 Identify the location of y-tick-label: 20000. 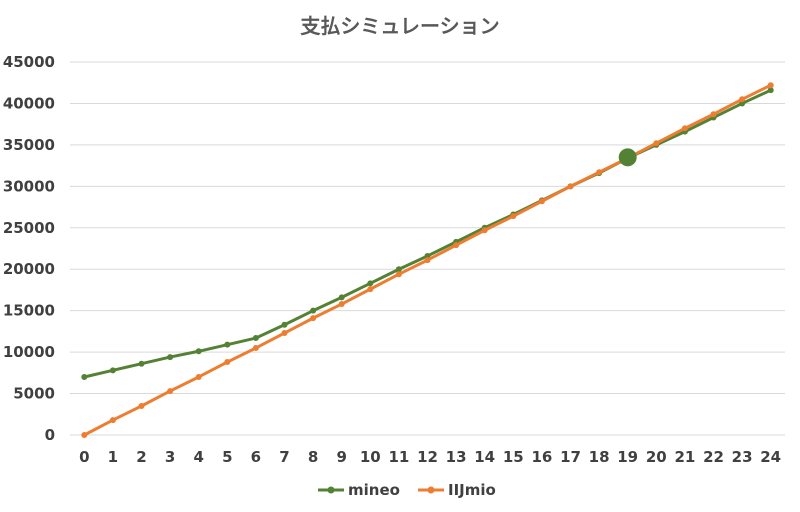
(29, 269).